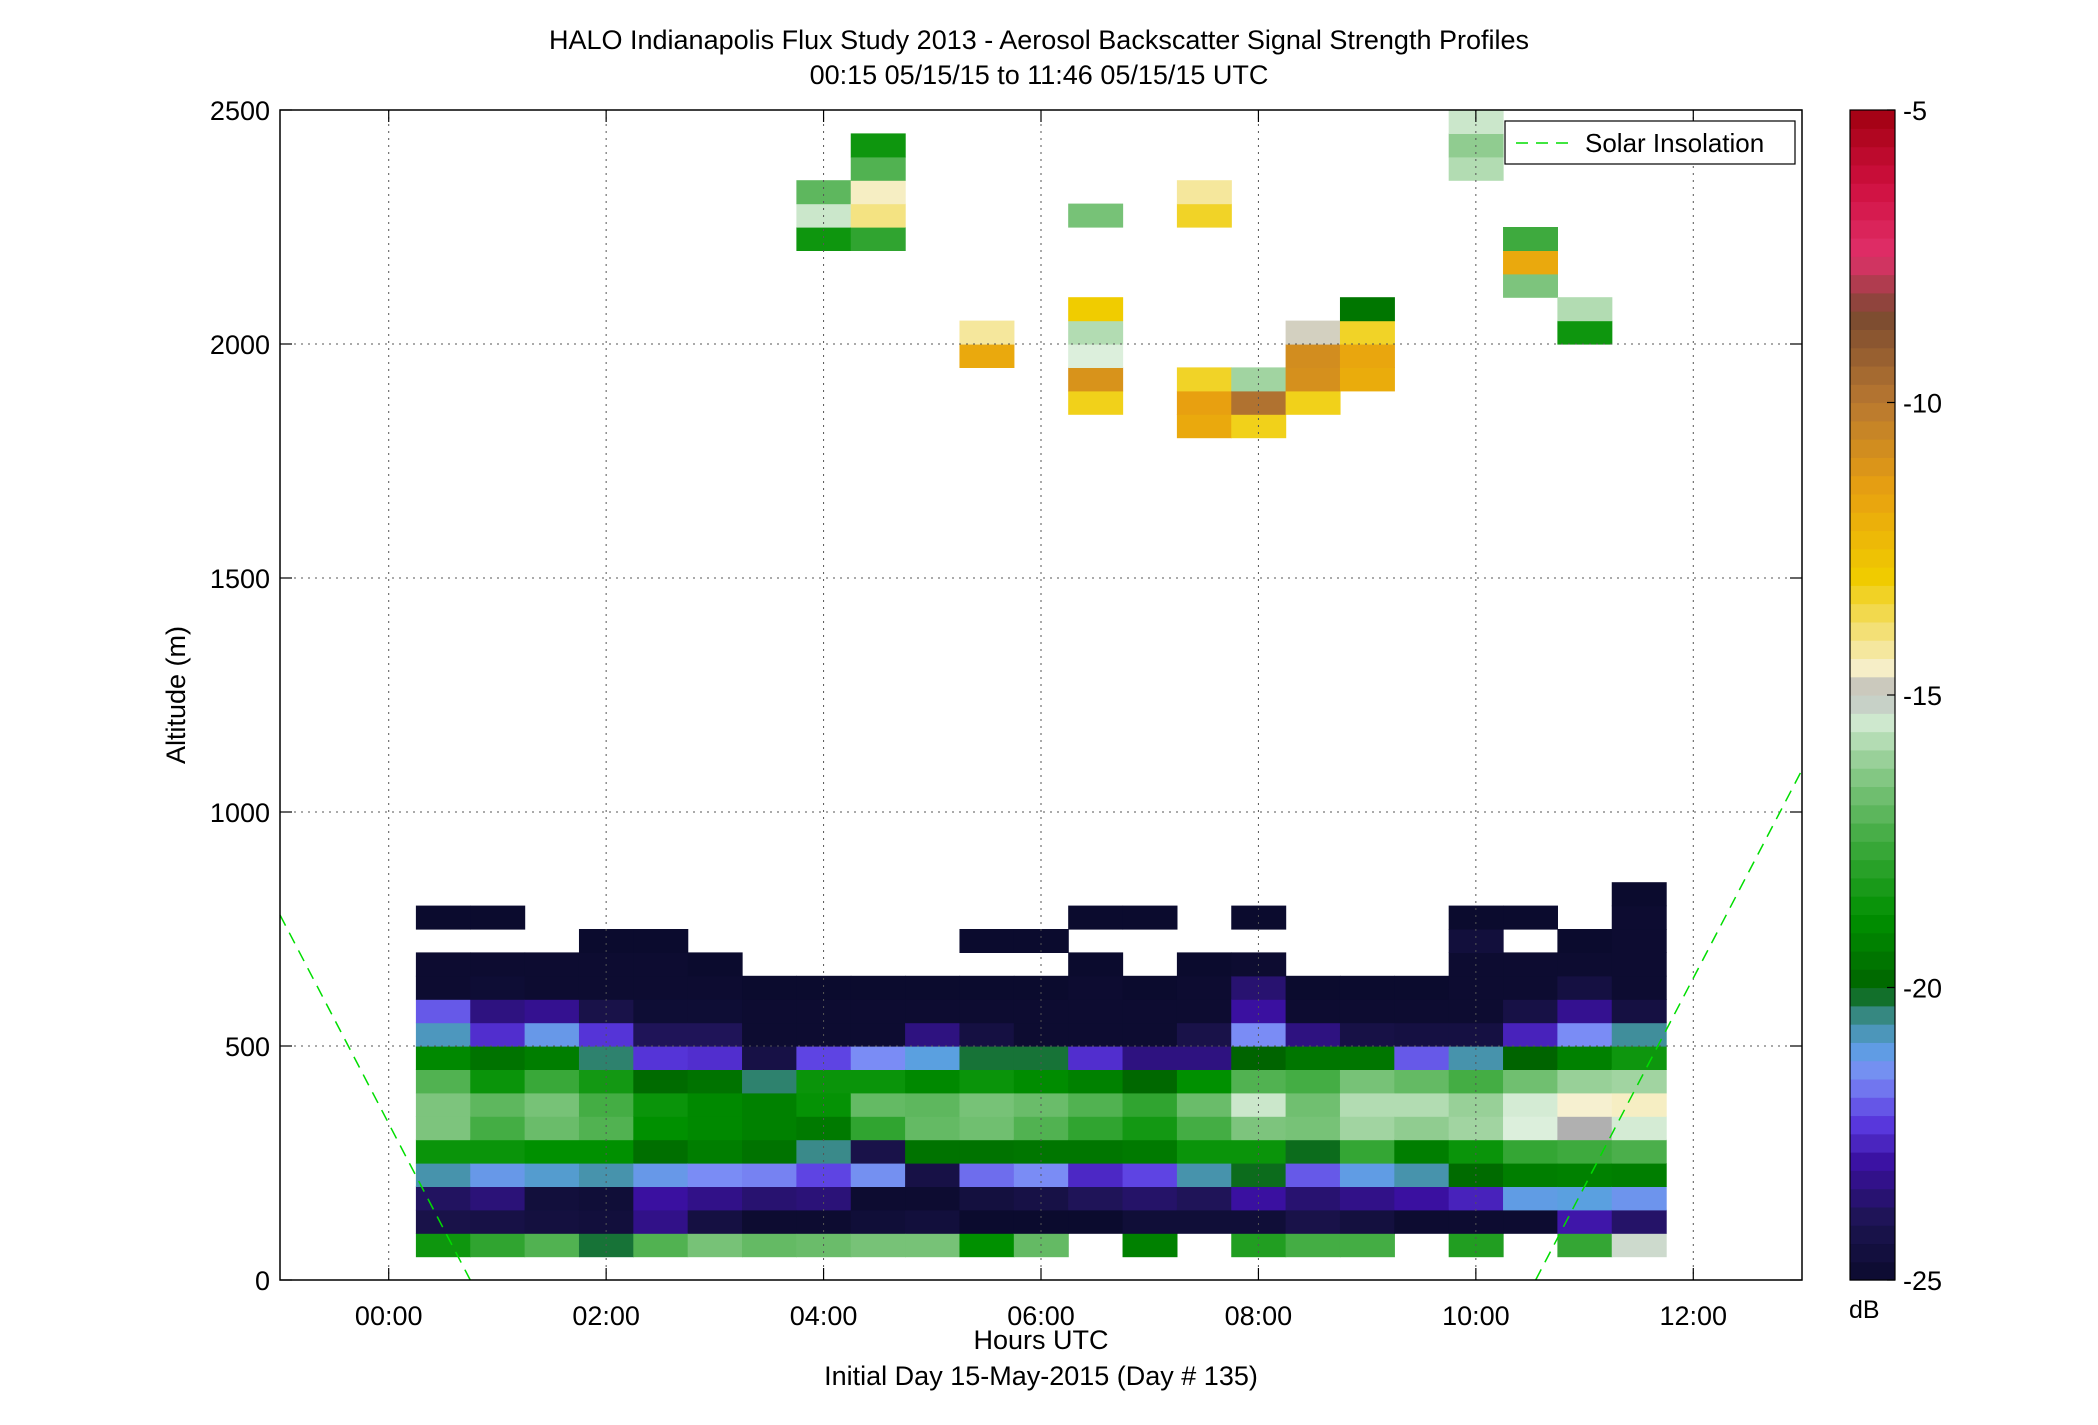 The height and width of the screenshot is (1425, 2098). What do you see at coordinates (1922, 404) in the screenshot?
I see `colorbar-tick-label: -10` at bounding box center [1922, 404].